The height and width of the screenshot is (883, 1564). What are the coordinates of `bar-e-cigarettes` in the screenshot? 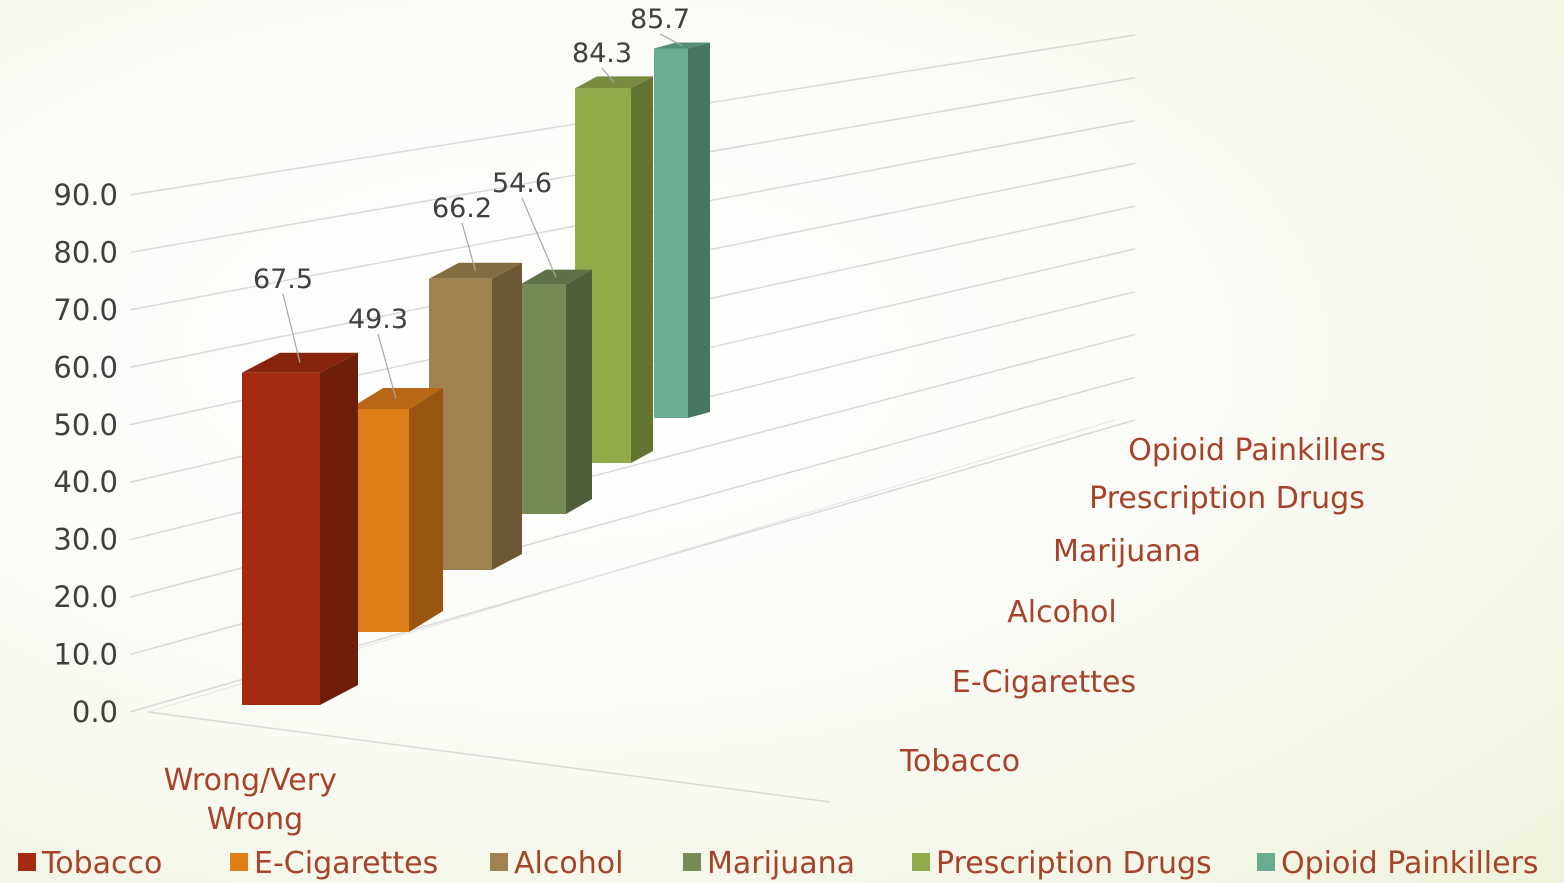 It's located at (396, 510).